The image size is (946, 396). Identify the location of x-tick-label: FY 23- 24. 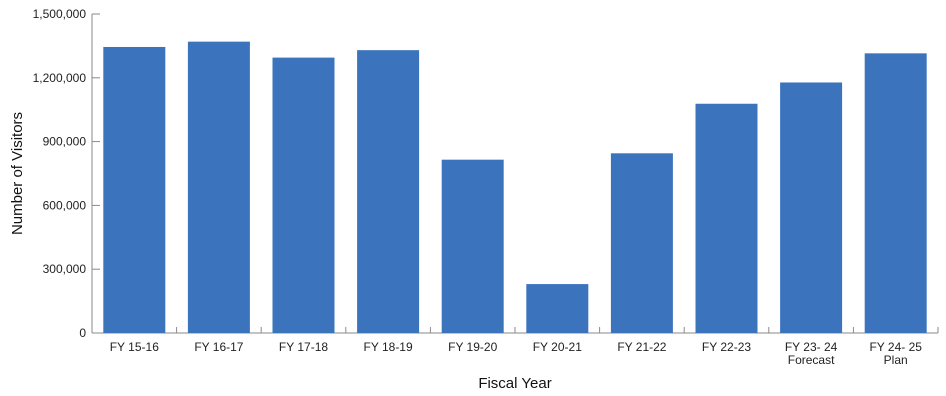
(811, 347).